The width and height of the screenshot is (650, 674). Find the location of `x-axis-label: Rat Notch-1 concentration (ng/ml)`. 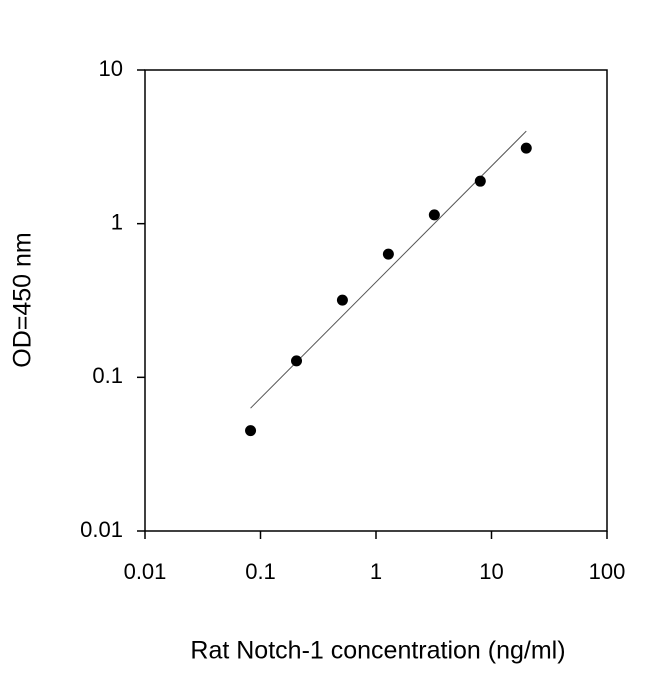

x-axis-label: Rat Notch-1 concentration (ng/ml) is located at coordinates (377, 651).